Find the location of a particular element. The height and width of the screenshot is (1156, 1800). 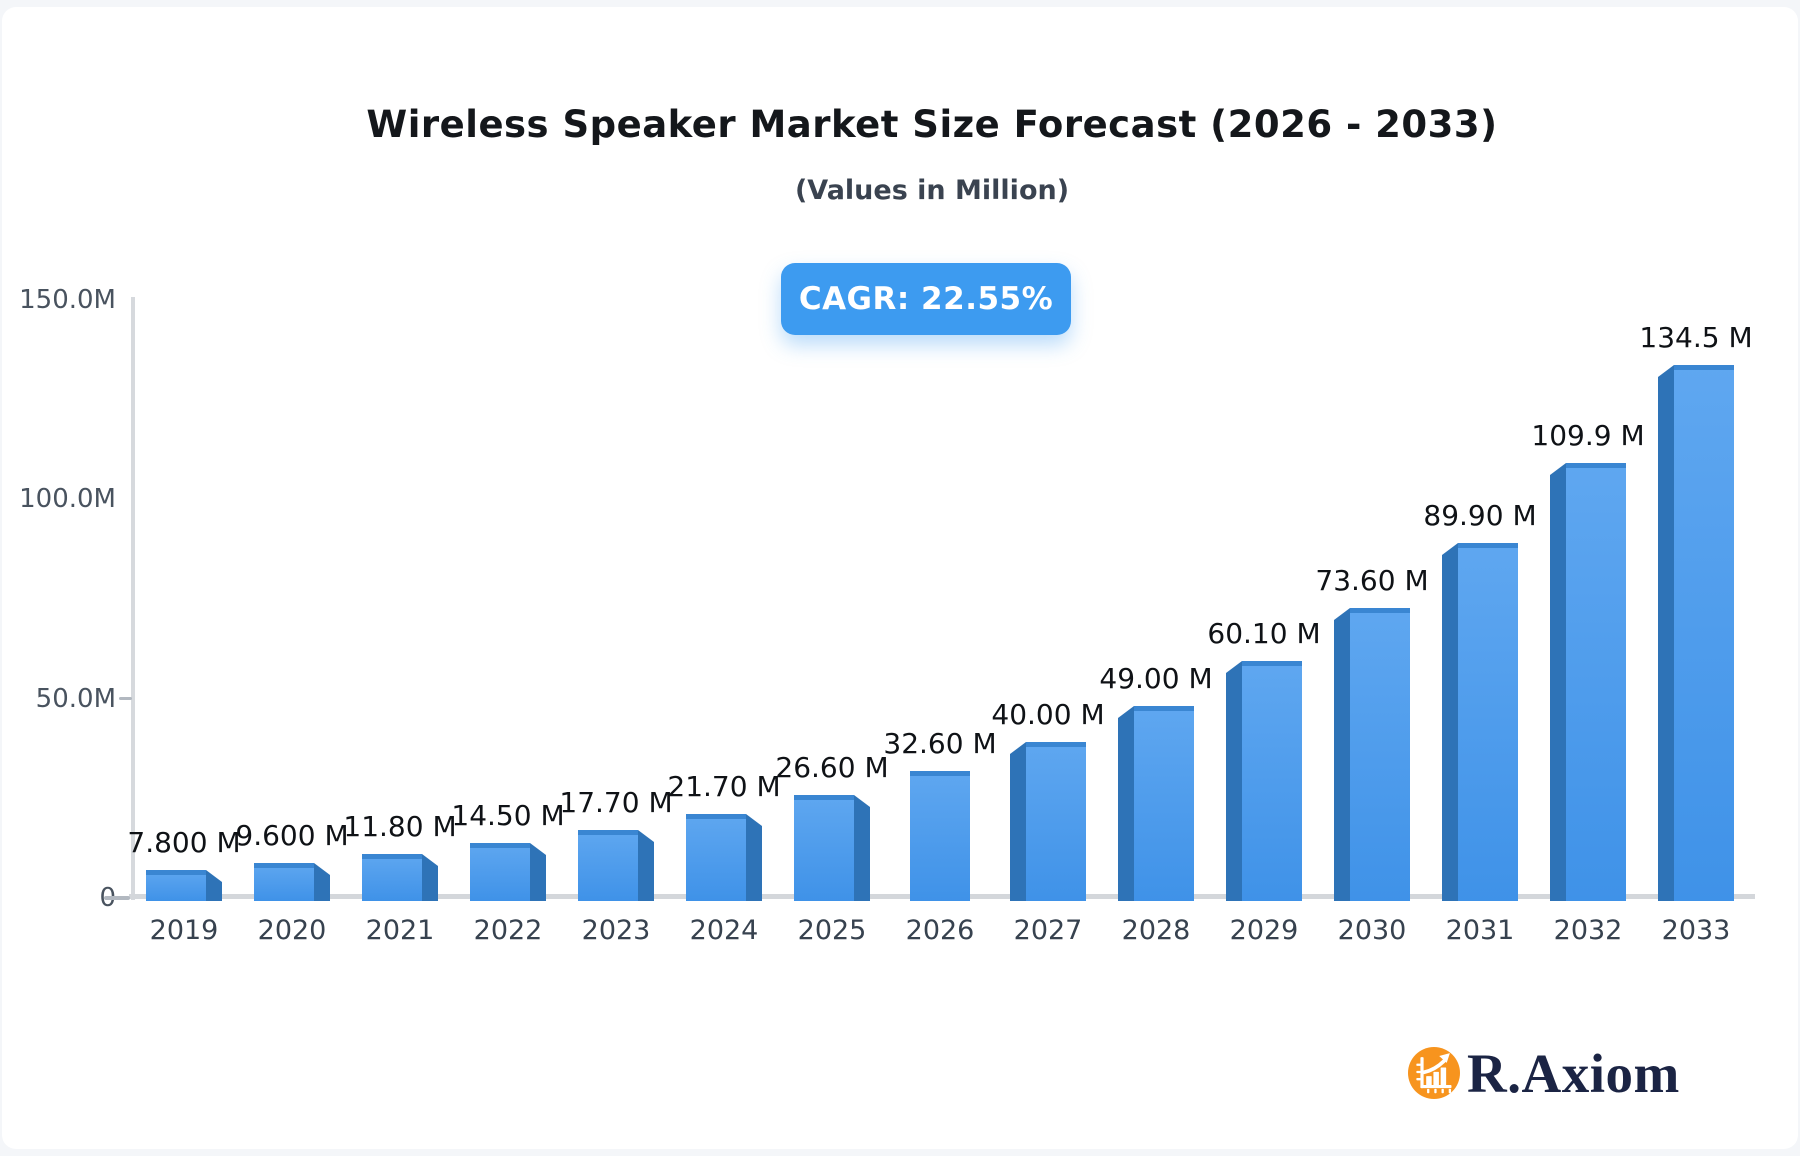

x-tick-label: 2027 is located at coordinates (1048, 930).